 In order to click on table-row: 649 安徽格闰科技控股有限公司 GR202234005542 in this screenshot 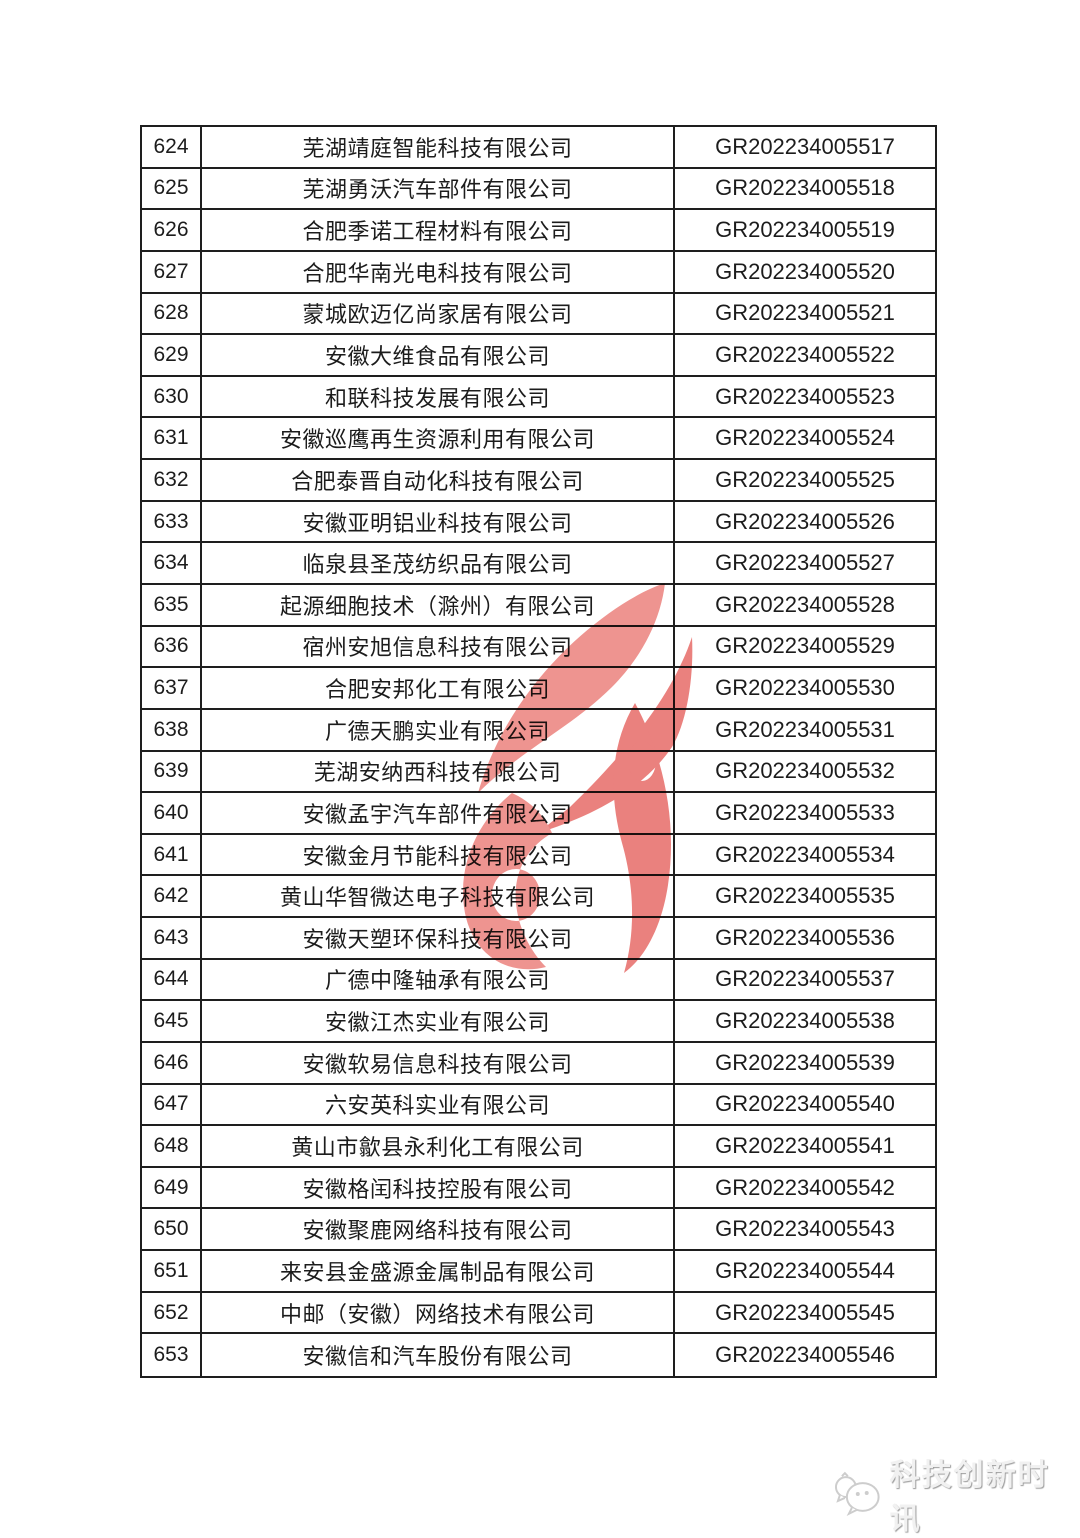, I will do `click(538, 1188)`.